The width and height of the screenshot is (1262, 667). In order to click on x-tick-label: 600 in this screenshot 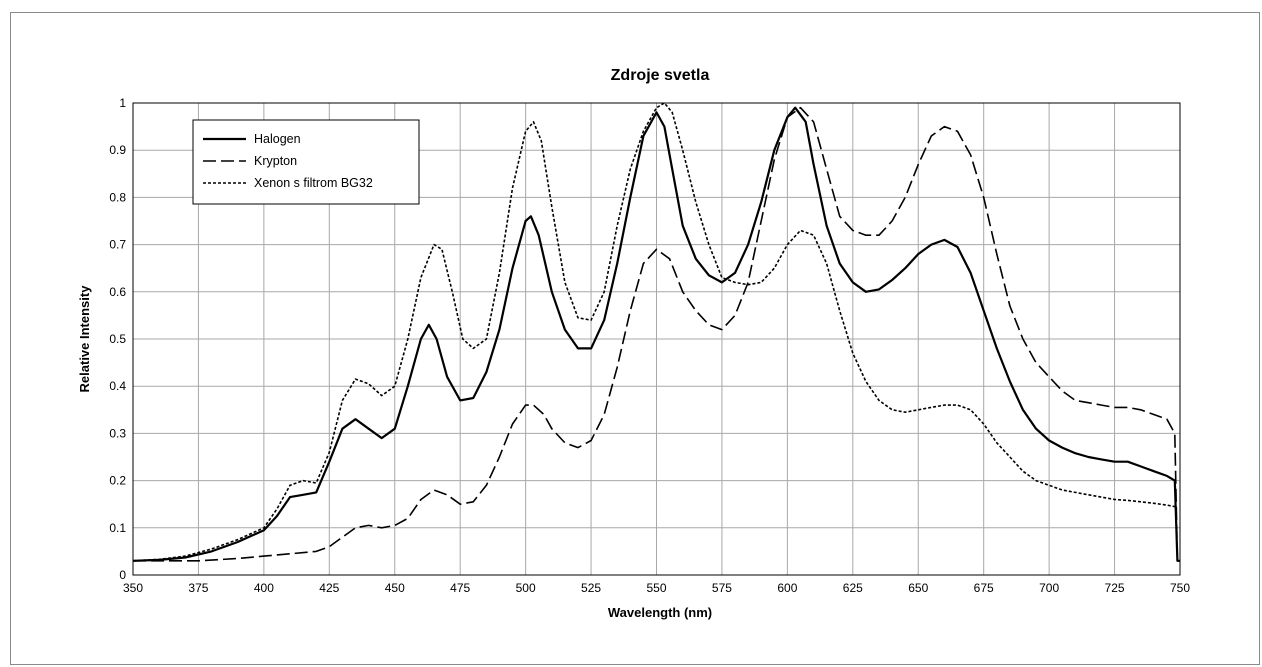, I will do `click(787, 588)`.